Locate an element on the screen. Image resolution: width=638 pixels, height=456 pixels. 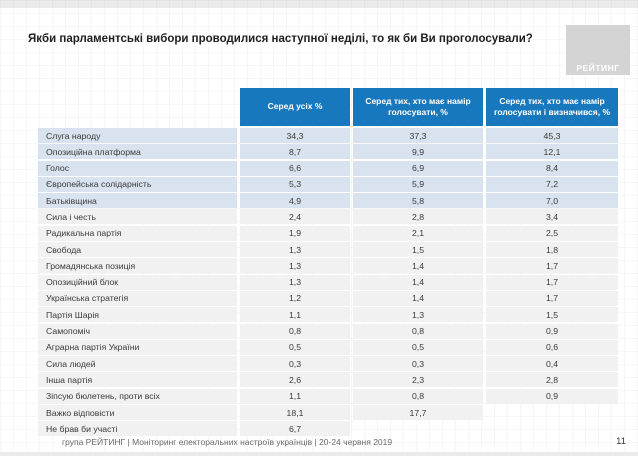
value-cell: 37,3 is located at coordinates (418, 135).